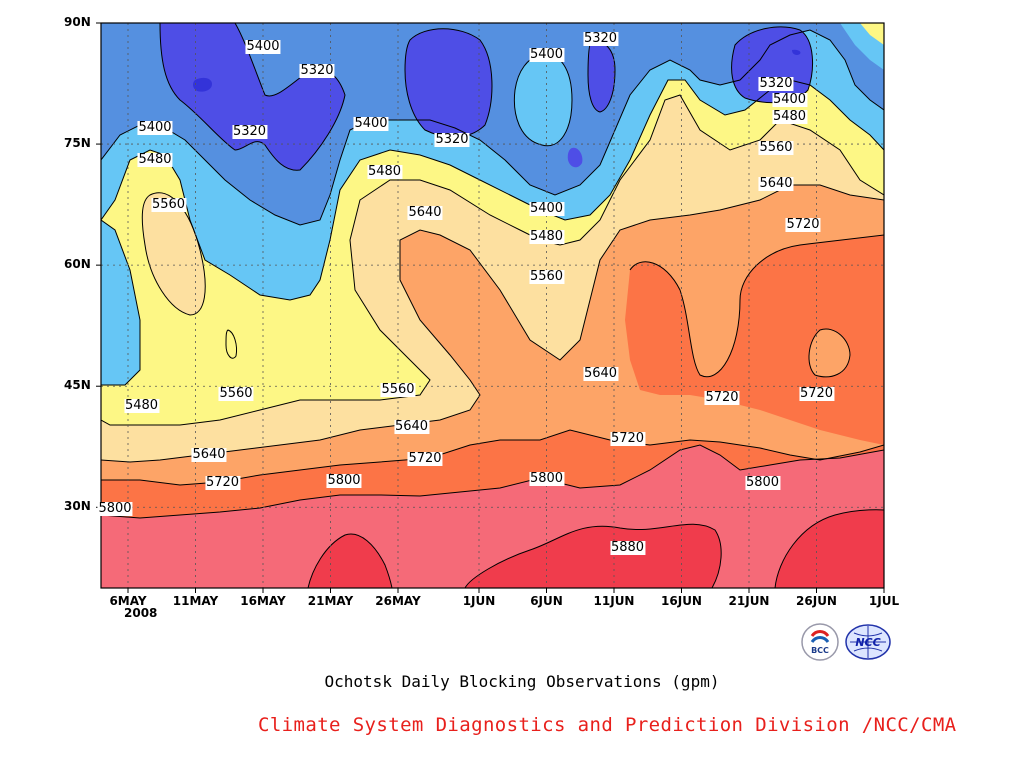 This screenshot has width=1024, height=768. What do you see at coordinates (448, 82) in the screenshot?
I see `band-below-5320-b` at bounding box center [448, 82].